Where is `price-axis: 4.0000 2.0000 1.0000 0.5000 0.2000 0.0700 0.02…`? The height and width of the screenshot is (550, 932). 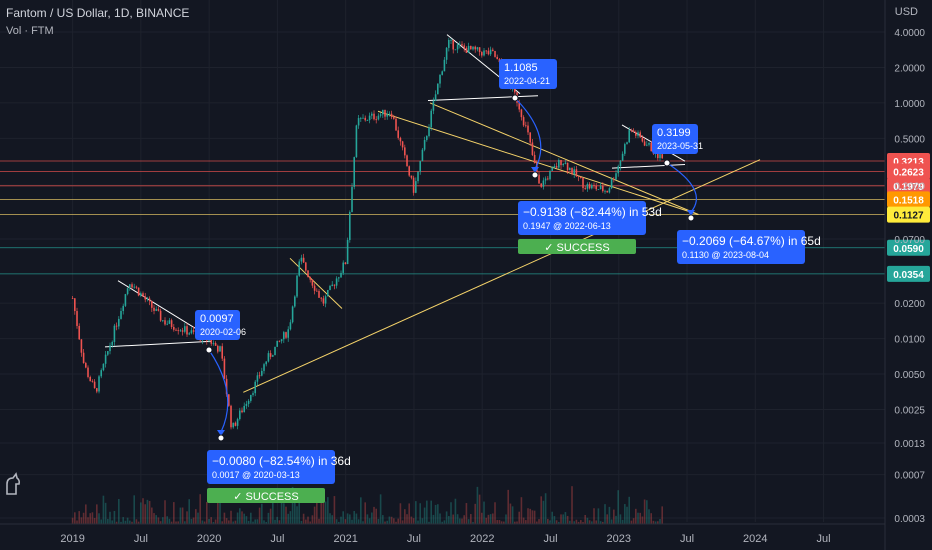 price-axis: 4.0000 2.0000 1.0000 0.5000 0.2000 0.0700 0.02… is located at coordinates (904, 275).